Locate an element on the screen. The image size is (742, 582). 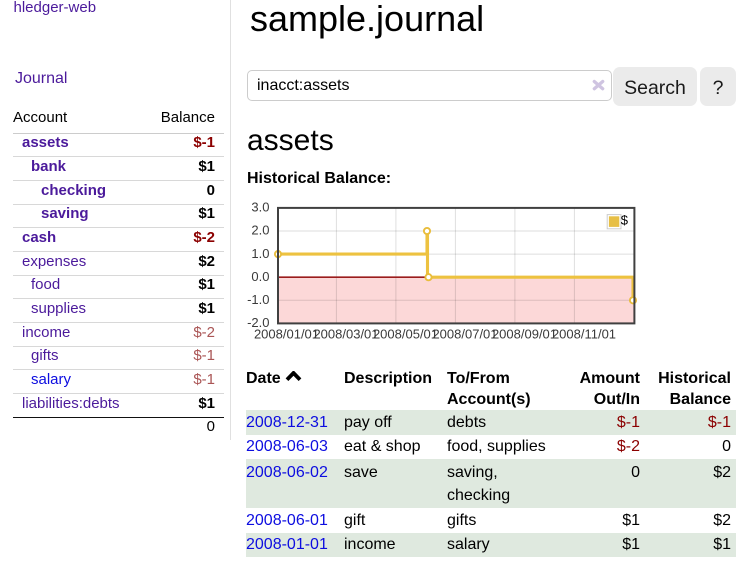
svg-text: 2008/07/01 is located at coordinates (464, 334).